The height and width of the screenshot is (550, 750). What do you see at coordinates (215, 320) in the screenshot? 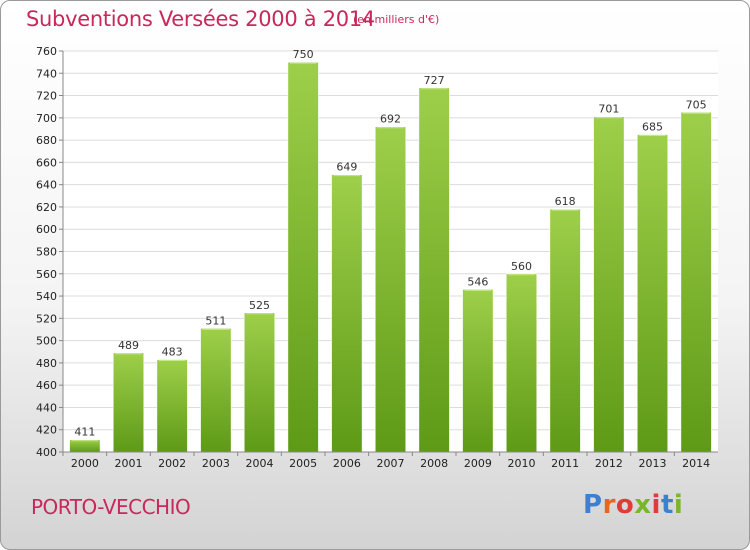
I see `bar-value-label: 511` at bounding box center [215, 320].